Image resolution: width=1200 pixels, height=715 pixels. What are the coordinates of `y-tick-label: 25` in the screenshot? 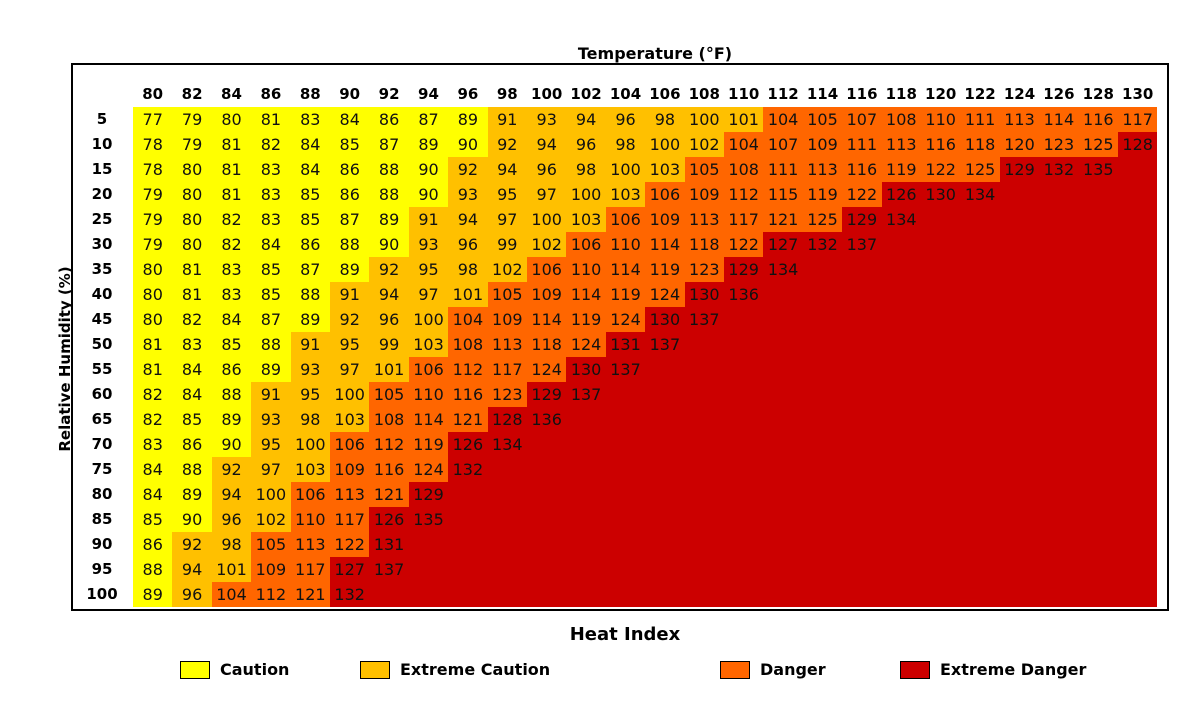 It's located at (102, 219).